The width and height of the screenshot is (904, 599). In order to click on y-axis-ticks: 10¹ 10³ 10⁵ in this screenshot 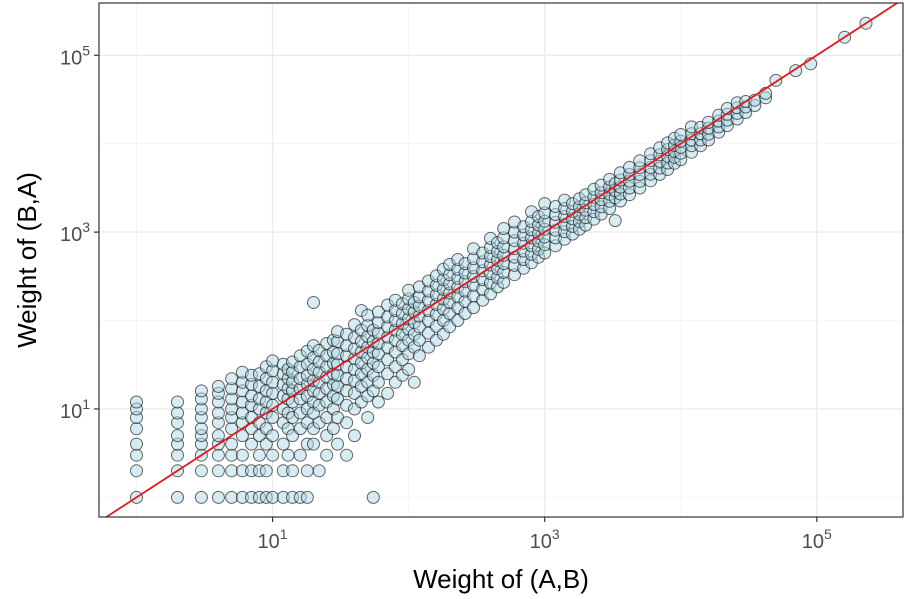, I will do `click(79, 232)`.